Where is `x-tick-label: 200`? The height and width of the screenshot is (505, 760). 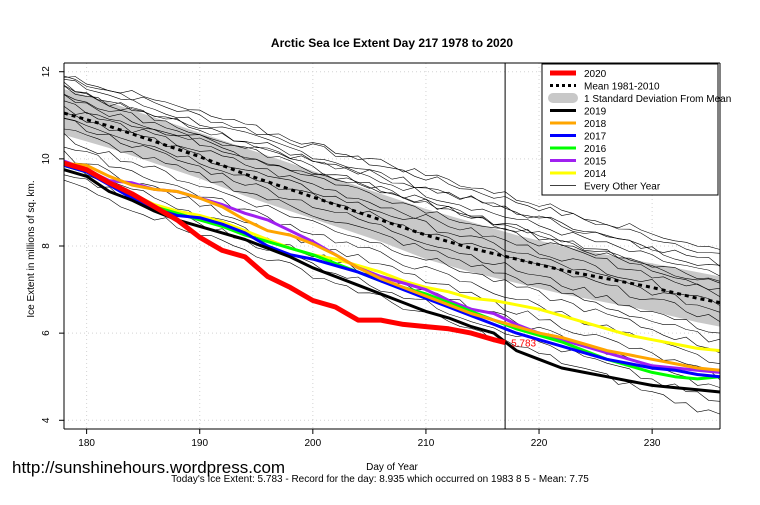 x-tick-label: 200 is located at coordinates (312, 443).